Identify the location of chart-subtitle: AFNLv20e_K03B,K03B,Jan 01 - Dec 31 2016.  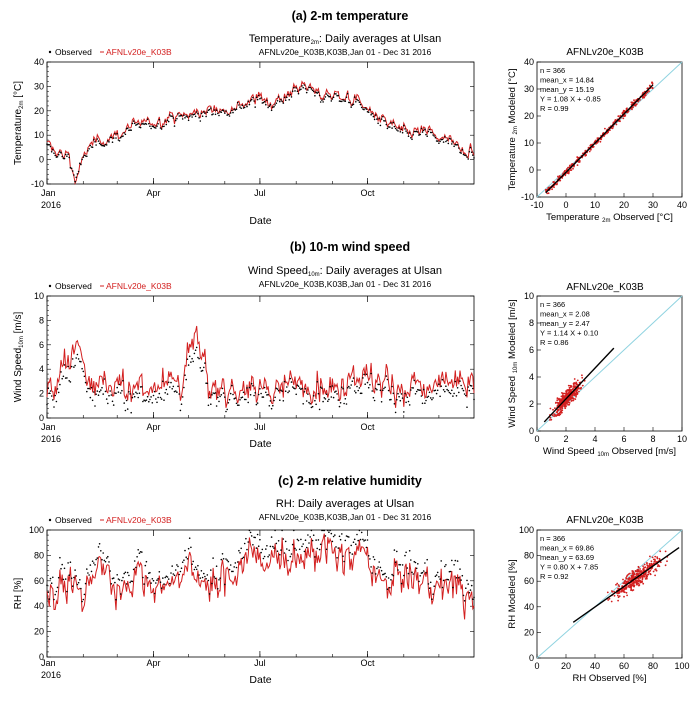
(345, 517).